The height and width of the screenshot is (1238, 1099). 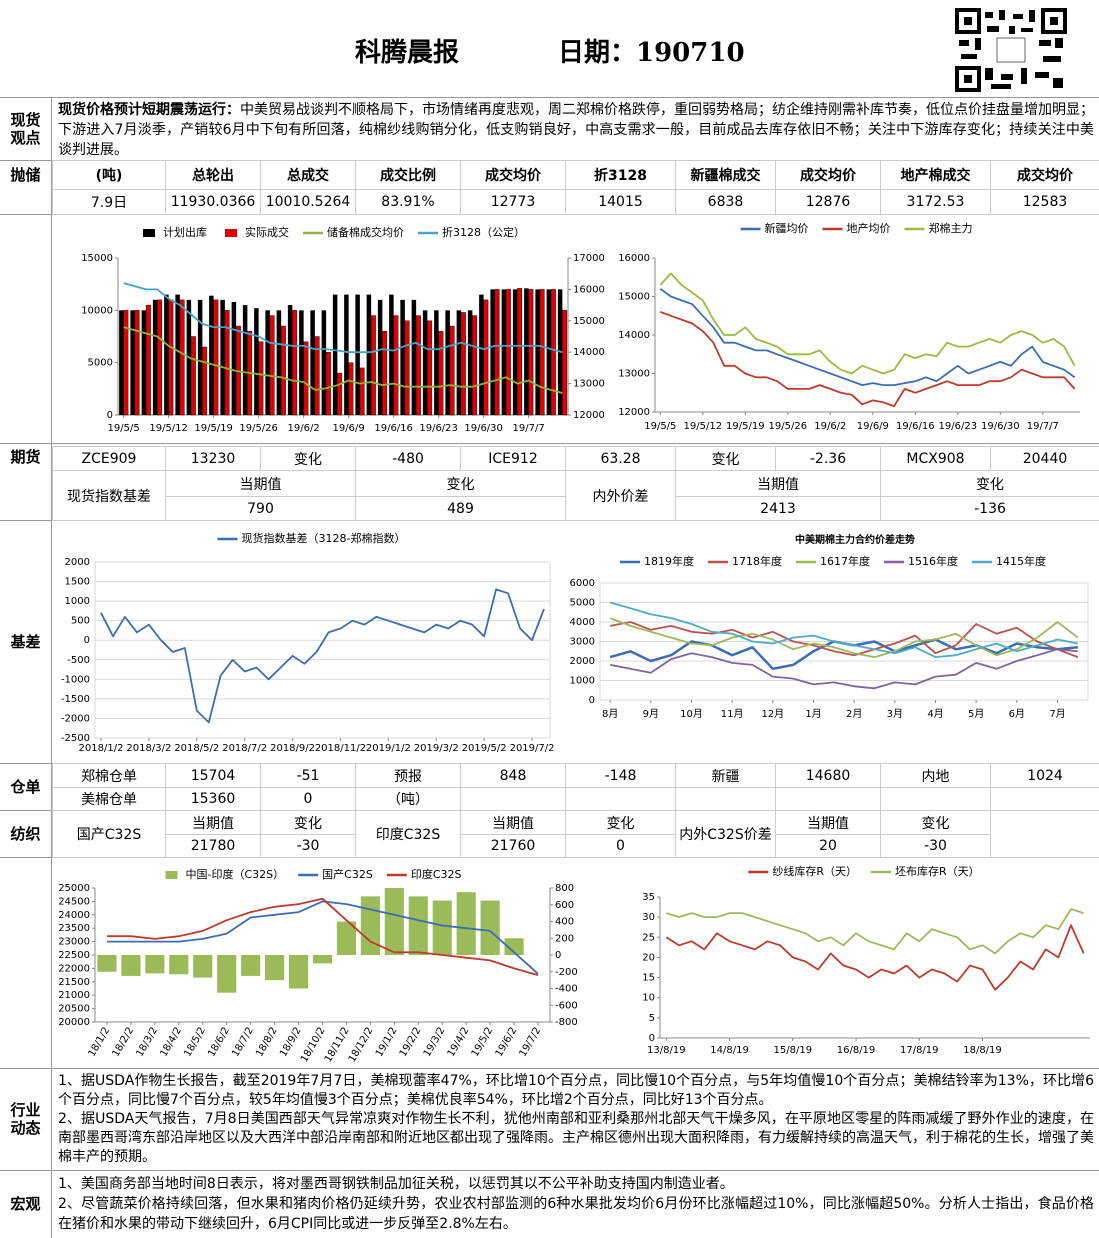 I want to click on cell: 成交比例, so click(x=408, y=175).